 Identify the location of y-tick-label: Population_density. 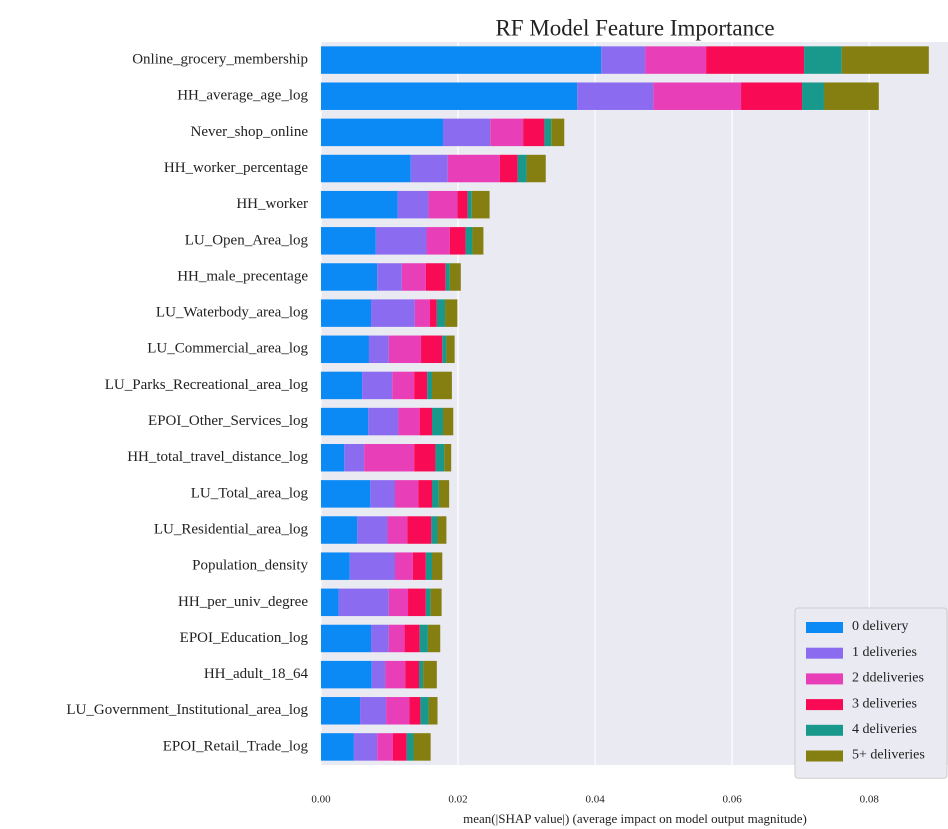
(250, 566).